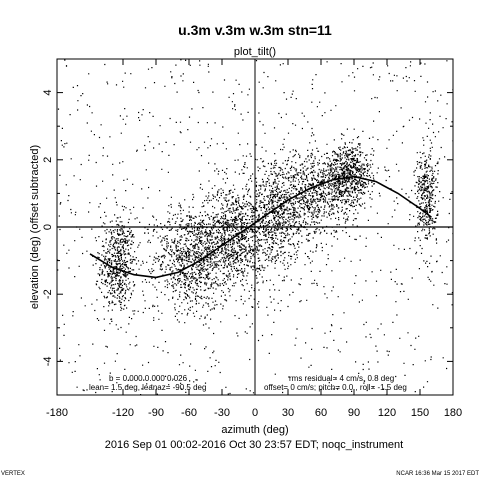 The height and width of the screenshot is (480, 480). Describe the element at coordinates (255, 30) in the screenshot. I see `chart-title: u.3m v.3m w.3m stn=11` at that location.